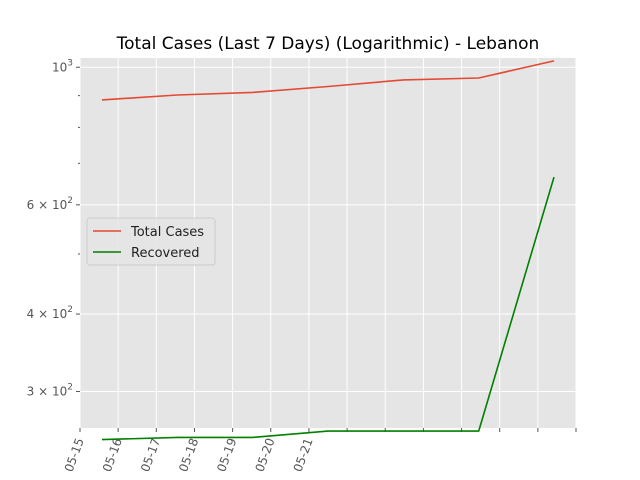  Describe the element at coordinates (303, 455) in the screenshot. I see `x-tick-label: 05-21` at that location.